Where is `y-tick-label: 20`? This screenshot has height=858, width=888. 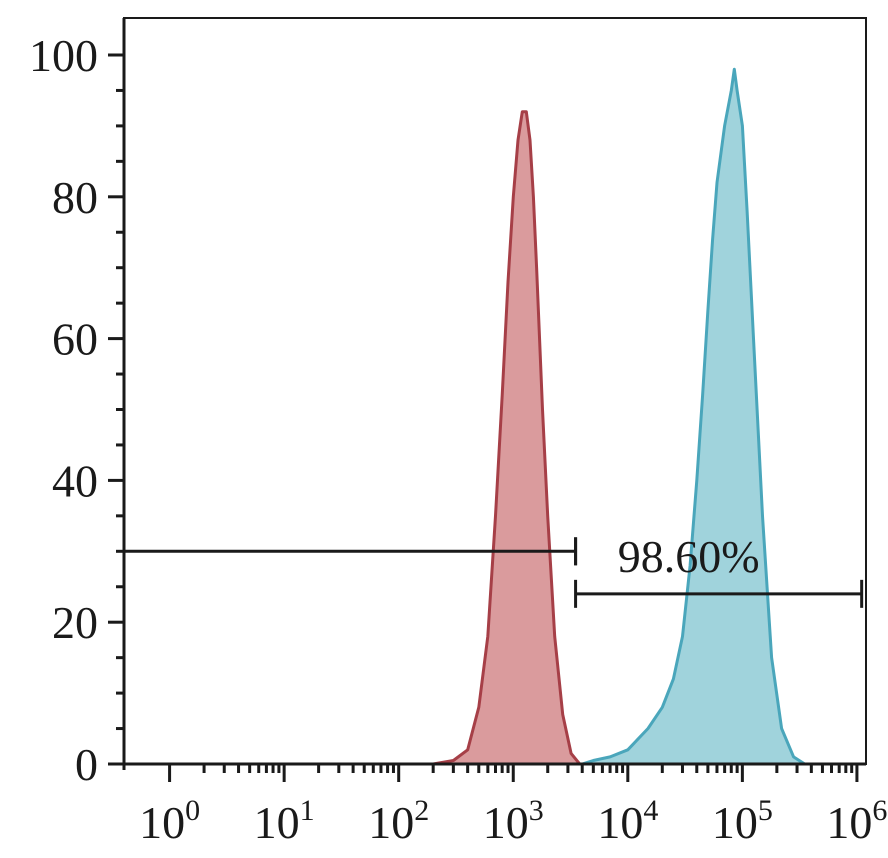 y-tick-label: 20 is located at coordinates (75, 622).